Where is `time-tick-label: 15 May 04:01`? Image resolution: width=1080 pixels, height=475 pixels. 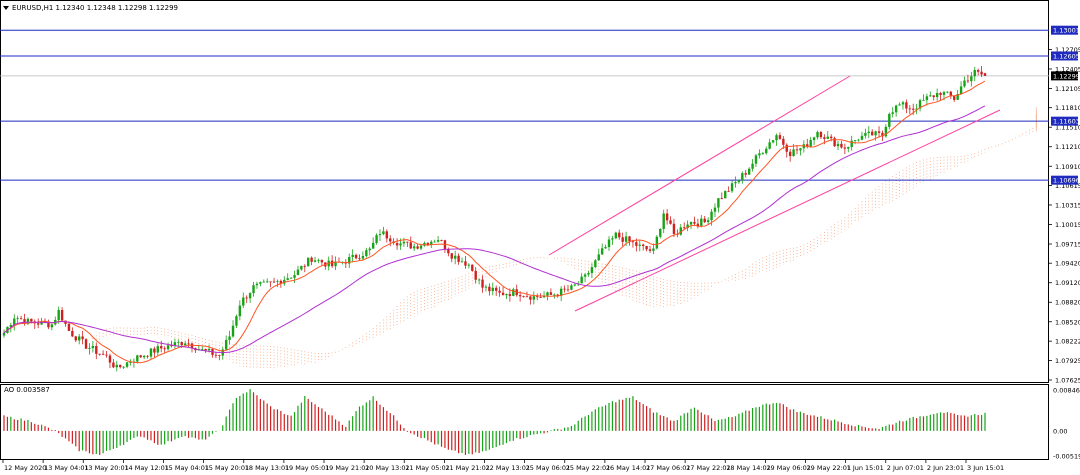 time-tick-label: 15 May 04:01 is located at coordinates (187, 468).